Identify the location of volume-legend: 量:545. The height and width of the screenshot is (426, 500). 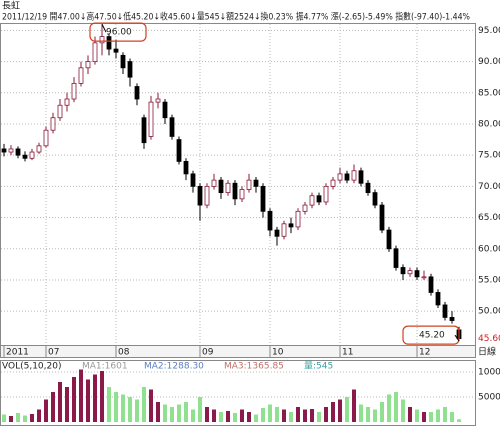
(318, 366).